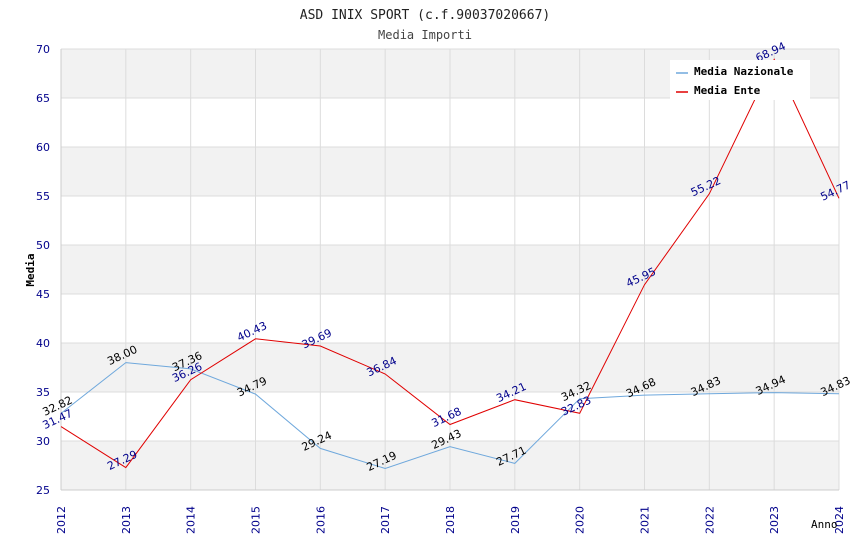 The image size is (850, 550). I want to click on y-axis-label: Media, so click(30, 269).